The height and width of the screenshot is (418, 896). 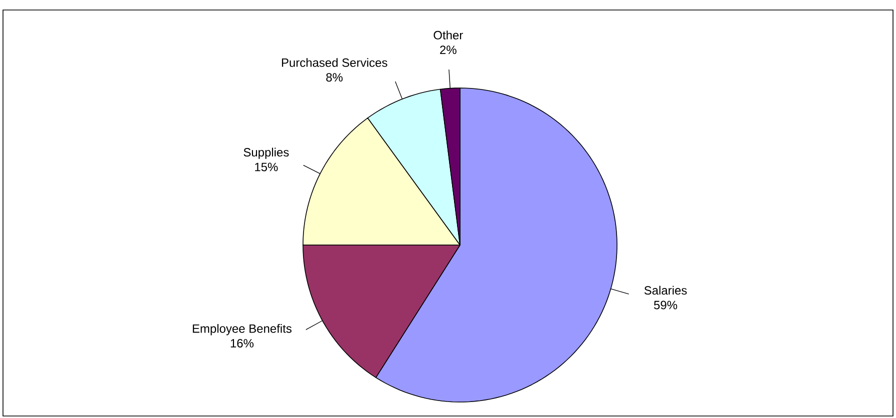 What do you see at coordinates (335, 62) in the screenshot?
I see `slice-label: Purchased Services` at bounding box center [335, 62].